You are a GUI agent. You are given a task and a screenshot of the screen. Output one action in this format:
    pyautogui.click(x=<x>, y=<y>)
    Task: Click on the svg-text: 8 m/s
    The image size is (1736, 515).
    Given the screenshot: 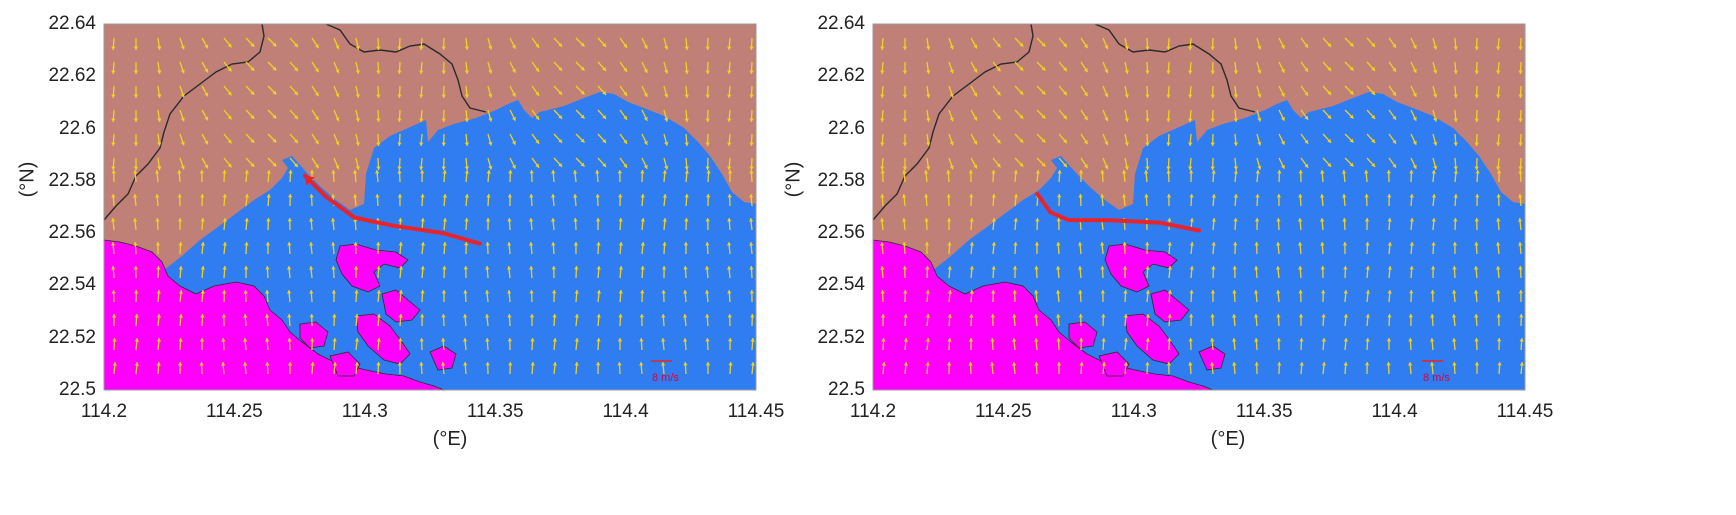 What is the action you would take?
    pyautogui.click(x=665, y=378)
    